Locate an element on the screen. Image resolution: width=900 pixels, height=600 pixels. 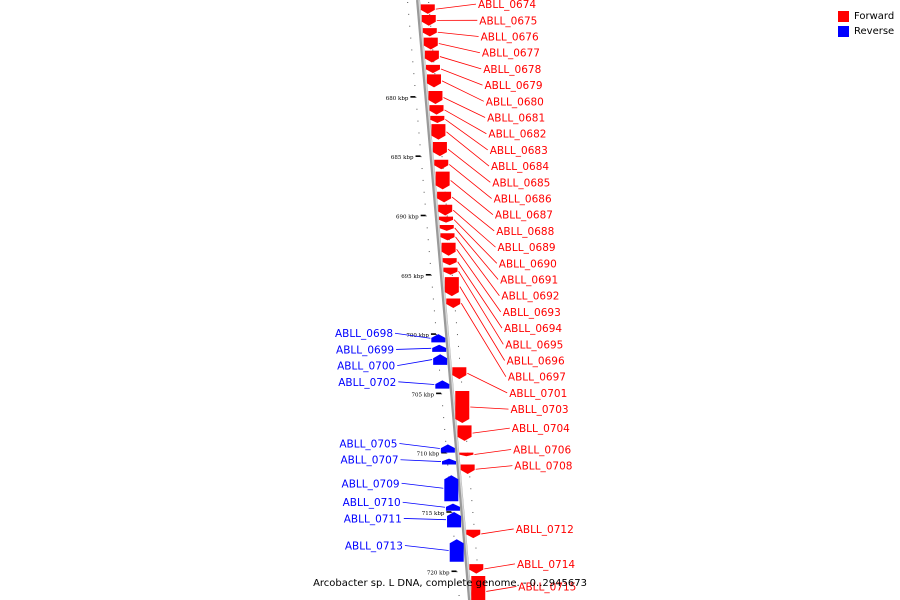
tick-label: 720 kbp is located at coordinates (438, 573).